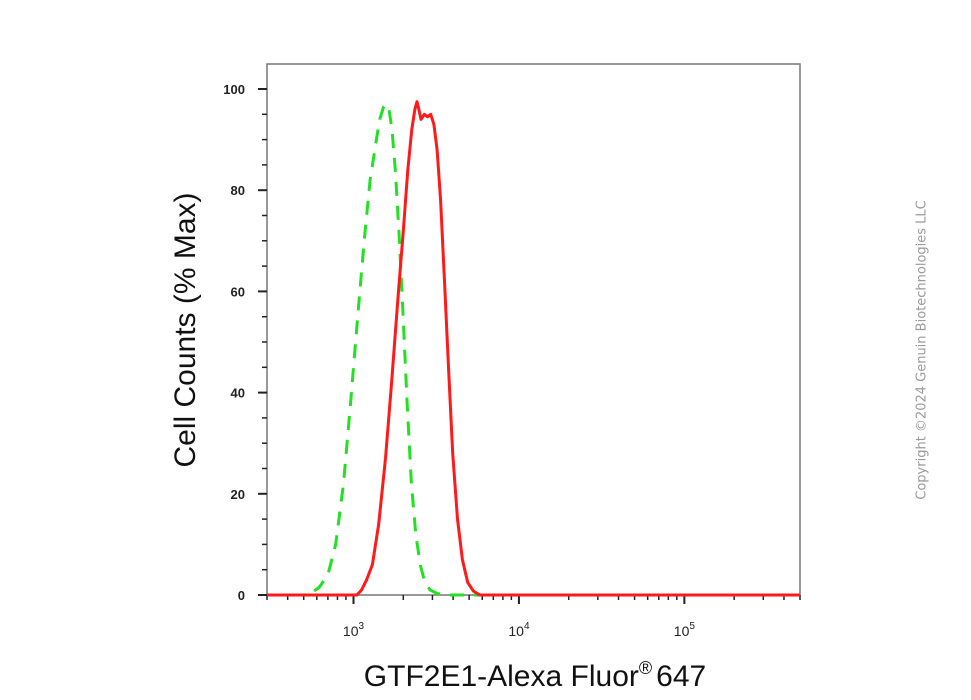 This screenshot has width=971, height=700. What do you see at coordinates (234, 89) in the screenshot?
I see `y-tick-label: 100` at bounding box center [234, 89].